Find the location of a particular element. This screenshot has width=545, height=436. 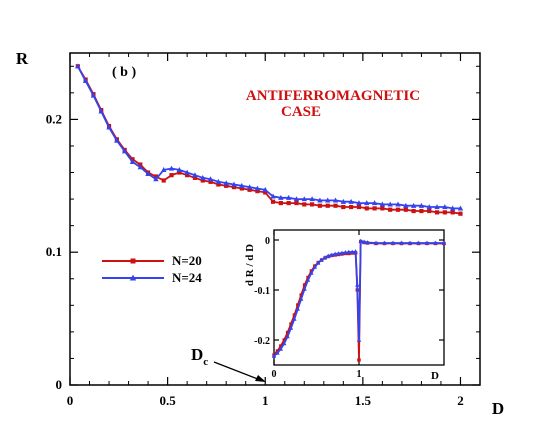

legend-label-n24: N=24 is located at coordinates (187, 277).